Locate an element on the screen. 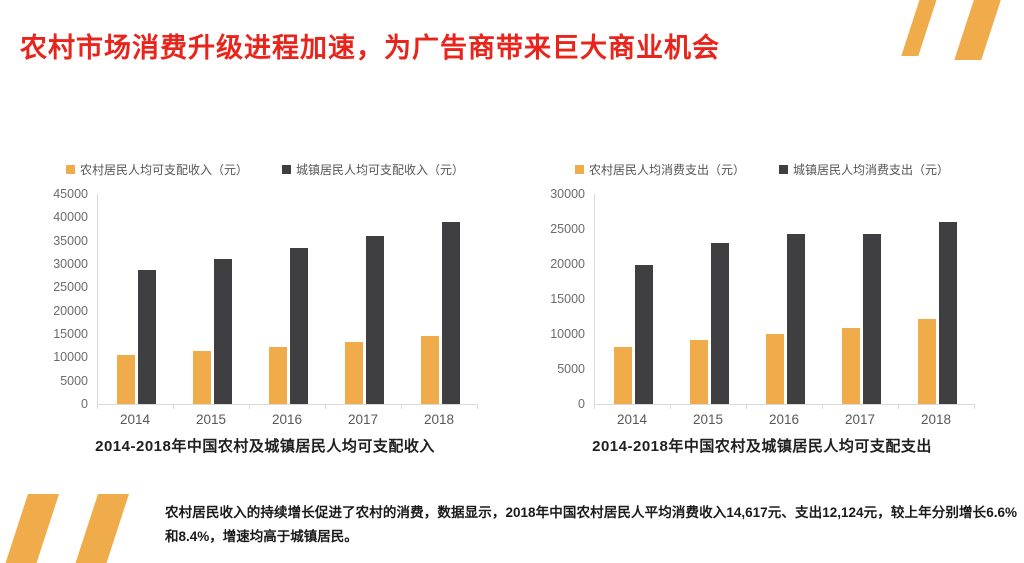  y-axis-tick-label: 35000 is located at coordinates (70, 240).